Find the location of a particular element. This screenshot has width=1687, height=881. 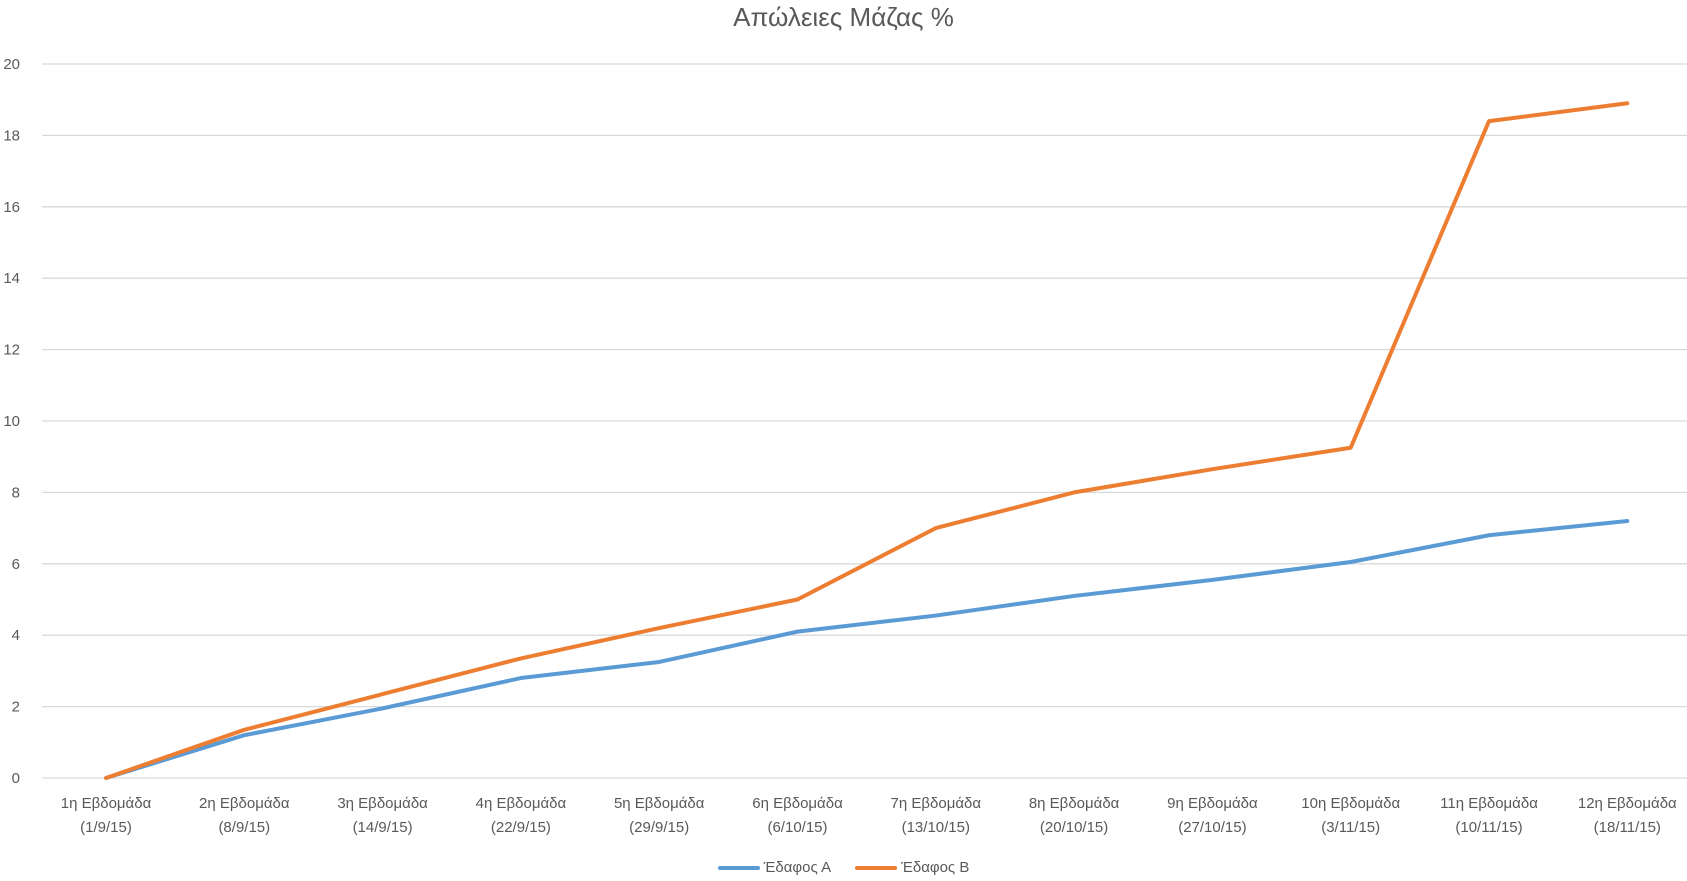

y-tick-label: 14 is located at coordinates (11, 278).